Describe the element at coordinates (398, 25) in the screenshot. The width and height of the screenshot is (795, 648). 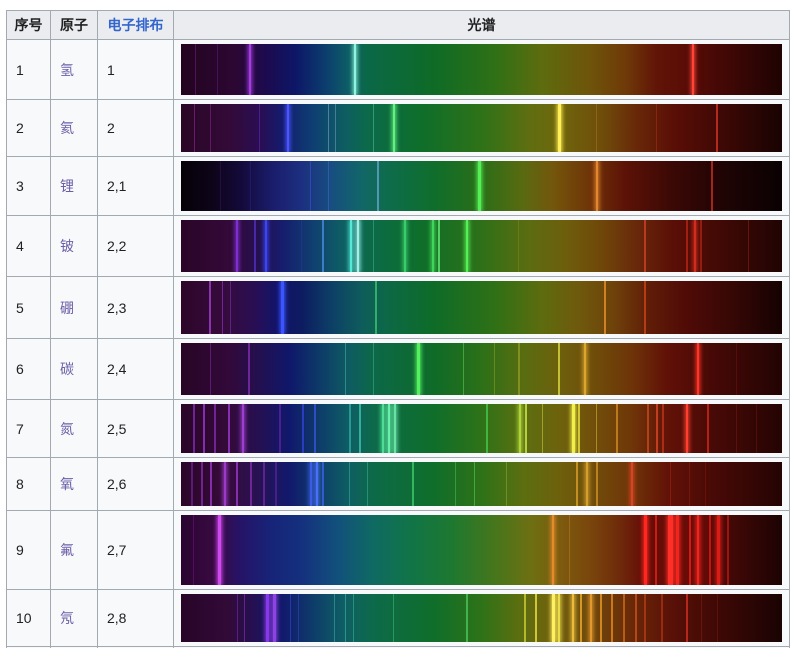
I see `table-header-row: 序号 原子 电子排布 光谱` at that location.